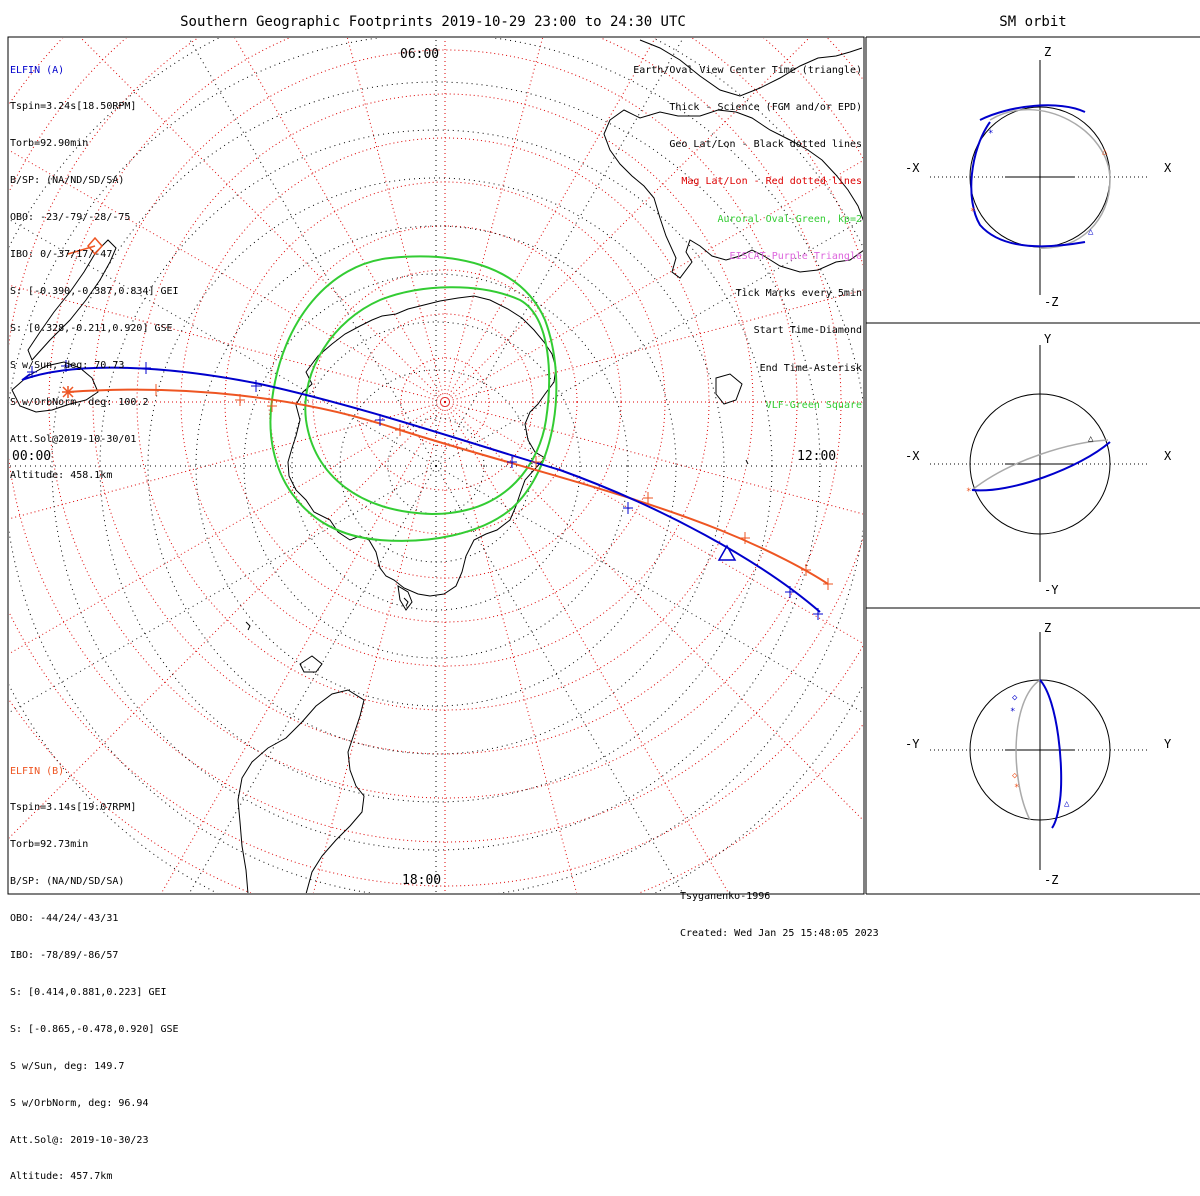 The height and width of the screenshot is (1196, 1200). Describe the element at coordinates (73, 808) in the screenshot. I see `elfin-b-line: Tspin=3.14s[19.07RPM]` at that location.